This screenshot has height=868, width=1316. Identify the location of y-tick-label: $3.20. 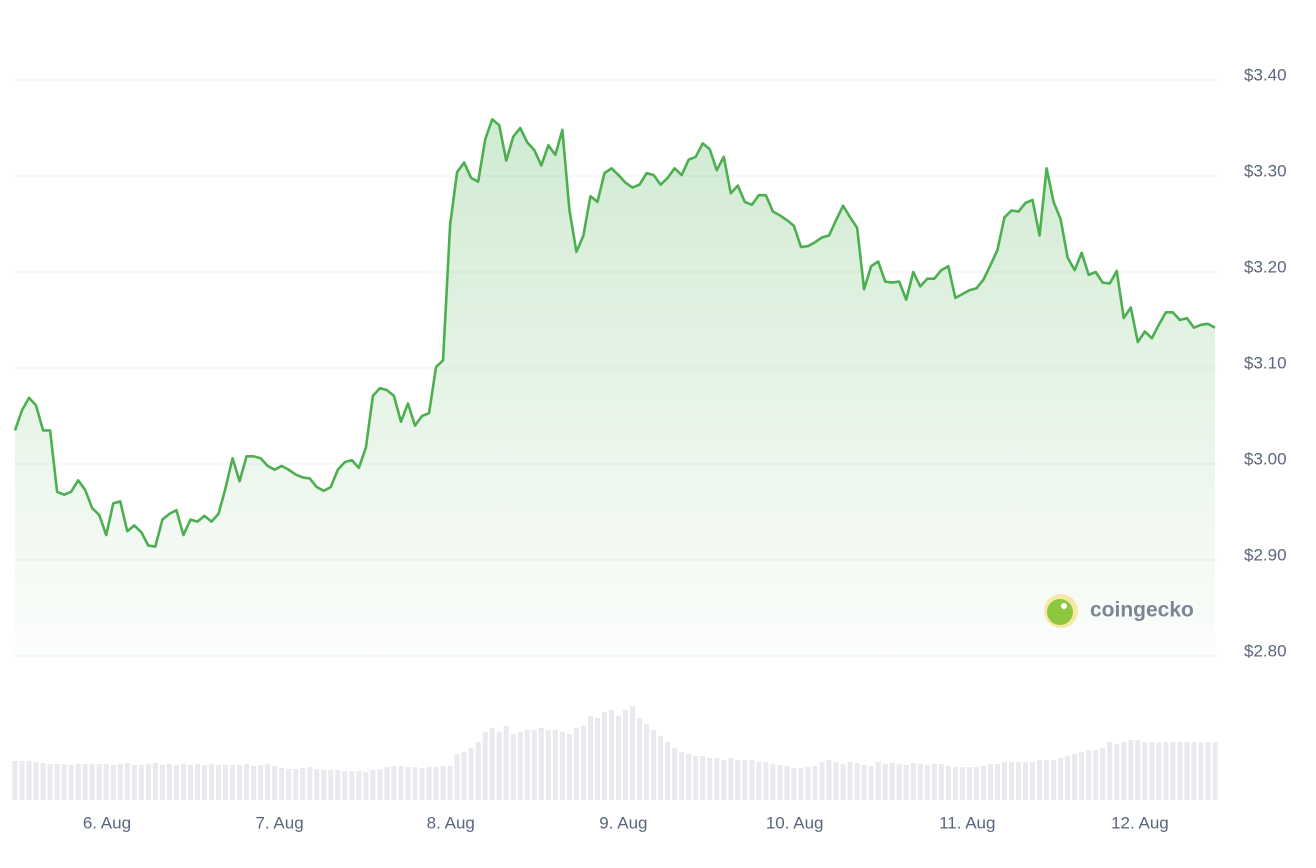
(1265, 266).